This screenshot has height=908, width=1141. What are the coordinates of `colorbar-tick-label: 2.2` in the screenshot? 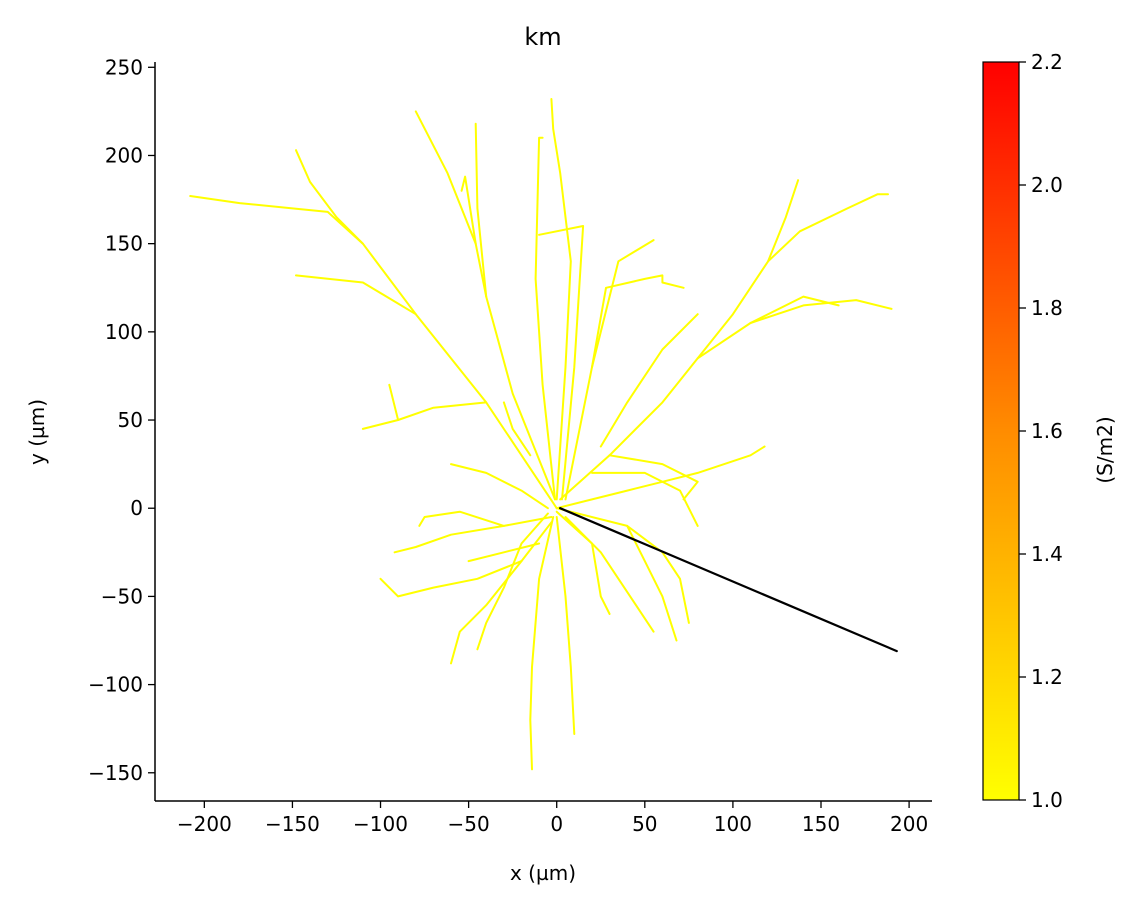 It's located at (1047, 62).